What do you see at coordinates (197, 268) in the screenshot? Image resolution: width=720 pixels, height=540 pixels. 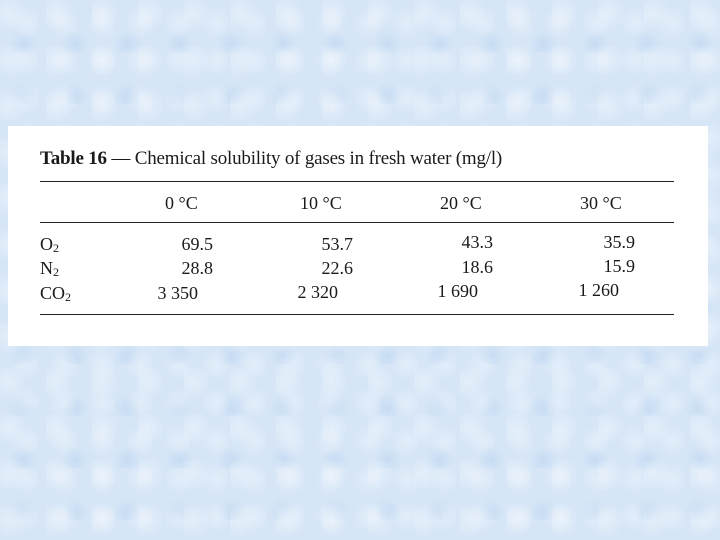 I see `table-cell: 28.8` at bounding box center [197, 268].